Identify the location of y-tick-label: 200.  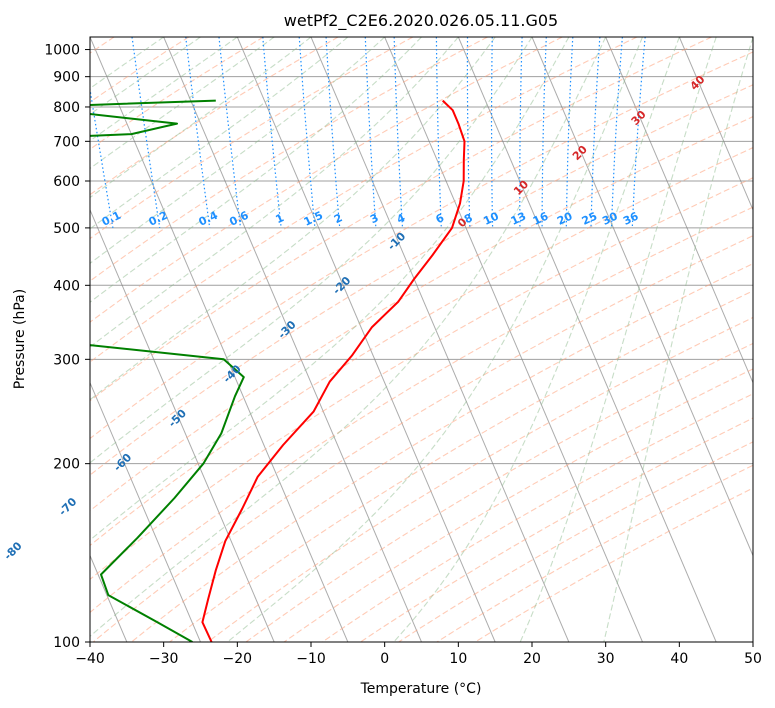
(66, 465).